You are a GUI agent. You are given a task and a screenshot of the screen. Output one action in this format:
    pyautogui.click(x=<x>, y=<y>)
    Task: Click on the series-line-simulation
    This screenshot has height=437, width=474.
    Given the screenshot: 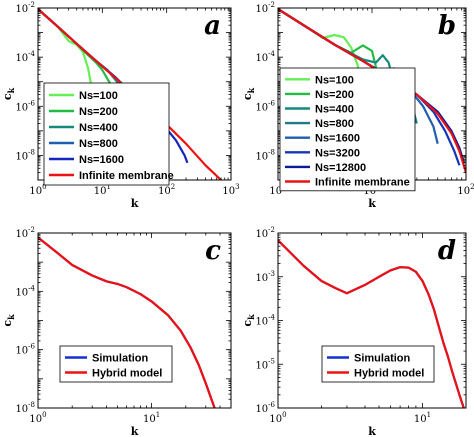 What is the action you would take?
    pyautogui.click(x=127, y=322)
    